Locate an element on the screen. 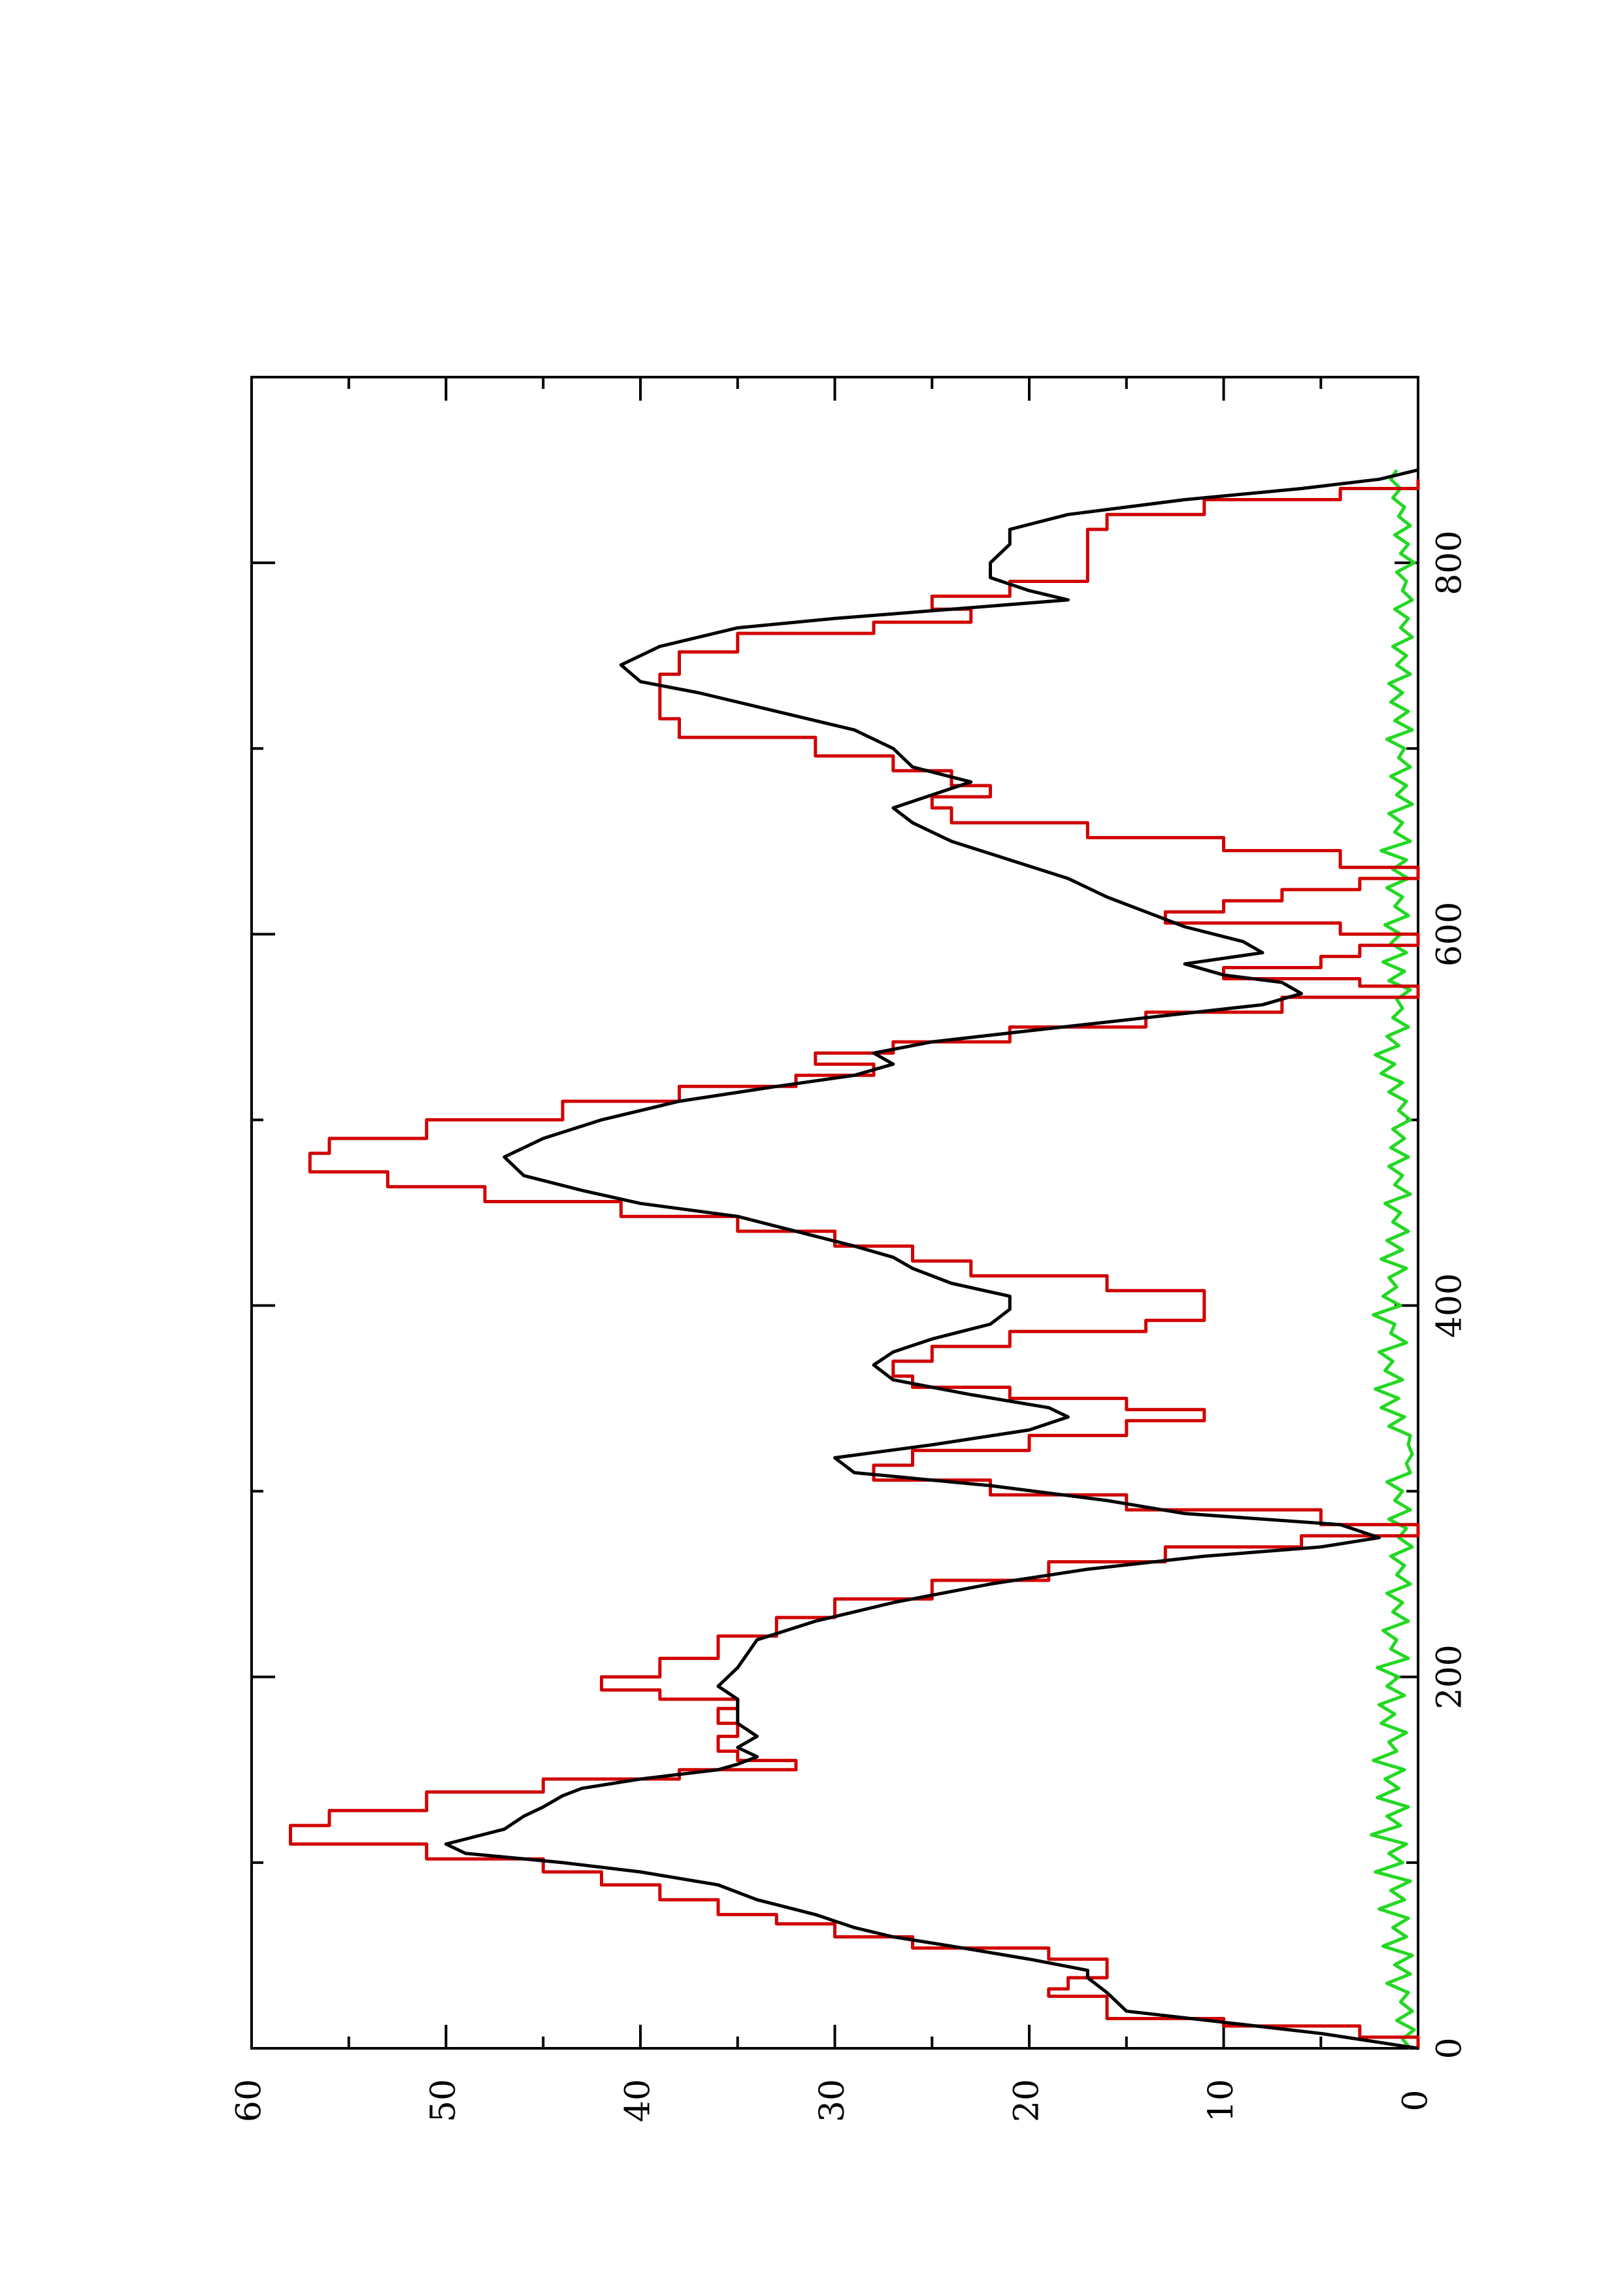 The image size is (1620, 2296). y-tick-label: 30 is located at coordinates (832, 2100).